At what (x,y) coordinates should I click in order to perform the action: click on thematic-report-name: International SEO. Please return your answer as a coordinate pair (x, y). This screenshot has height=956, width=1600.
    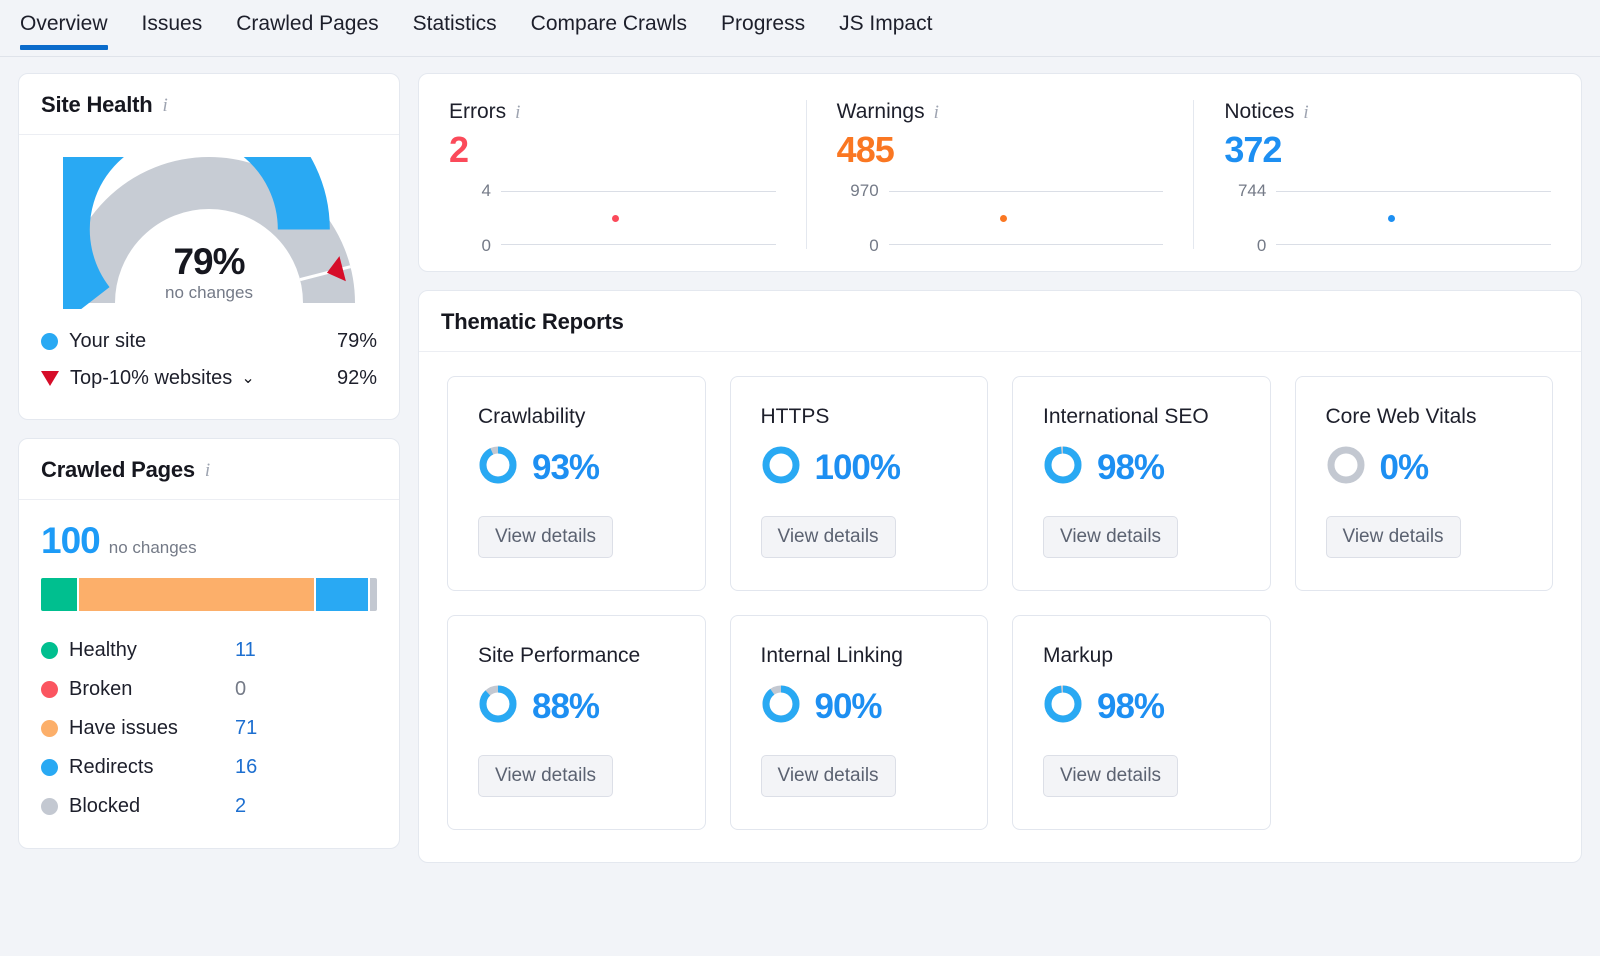
    Looking at the image, I should click on (1126, 417).